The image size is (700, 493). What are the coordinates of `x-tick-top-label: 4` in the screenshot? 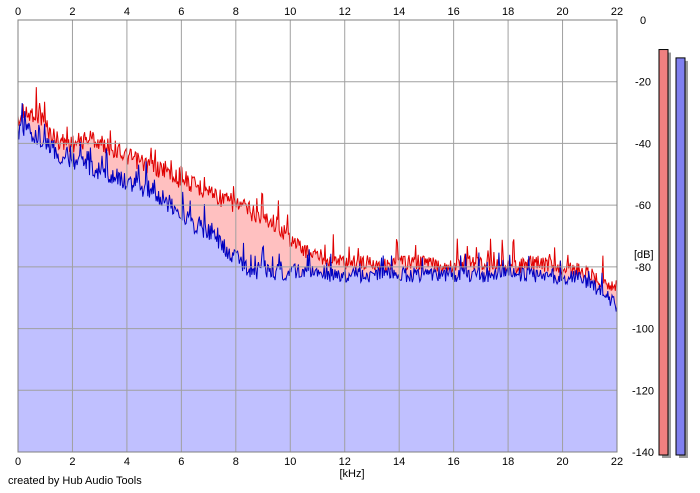 It's located at (127, 12).